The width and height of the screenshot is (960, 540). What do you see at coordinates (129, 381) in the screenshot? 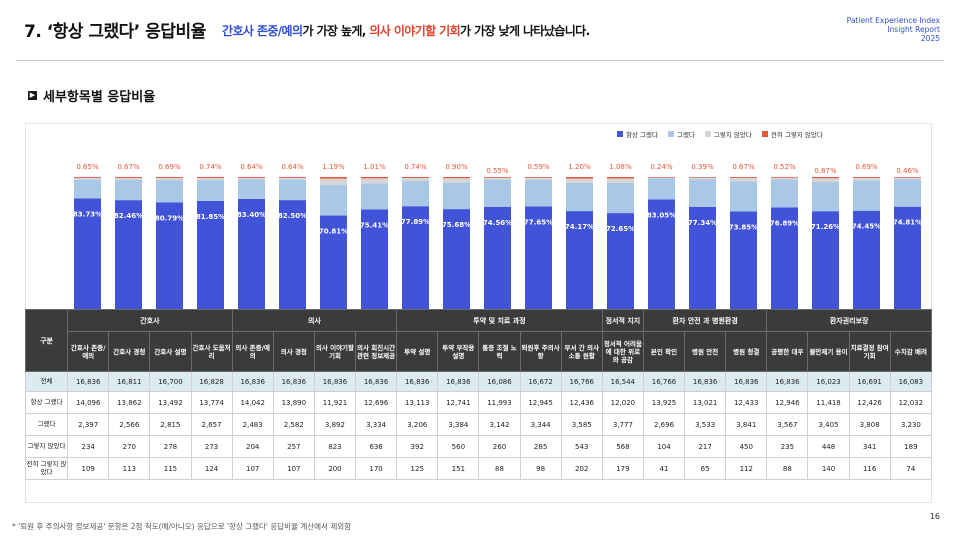
I see `table-cell: 16,811` at bounding box center [129, 381].